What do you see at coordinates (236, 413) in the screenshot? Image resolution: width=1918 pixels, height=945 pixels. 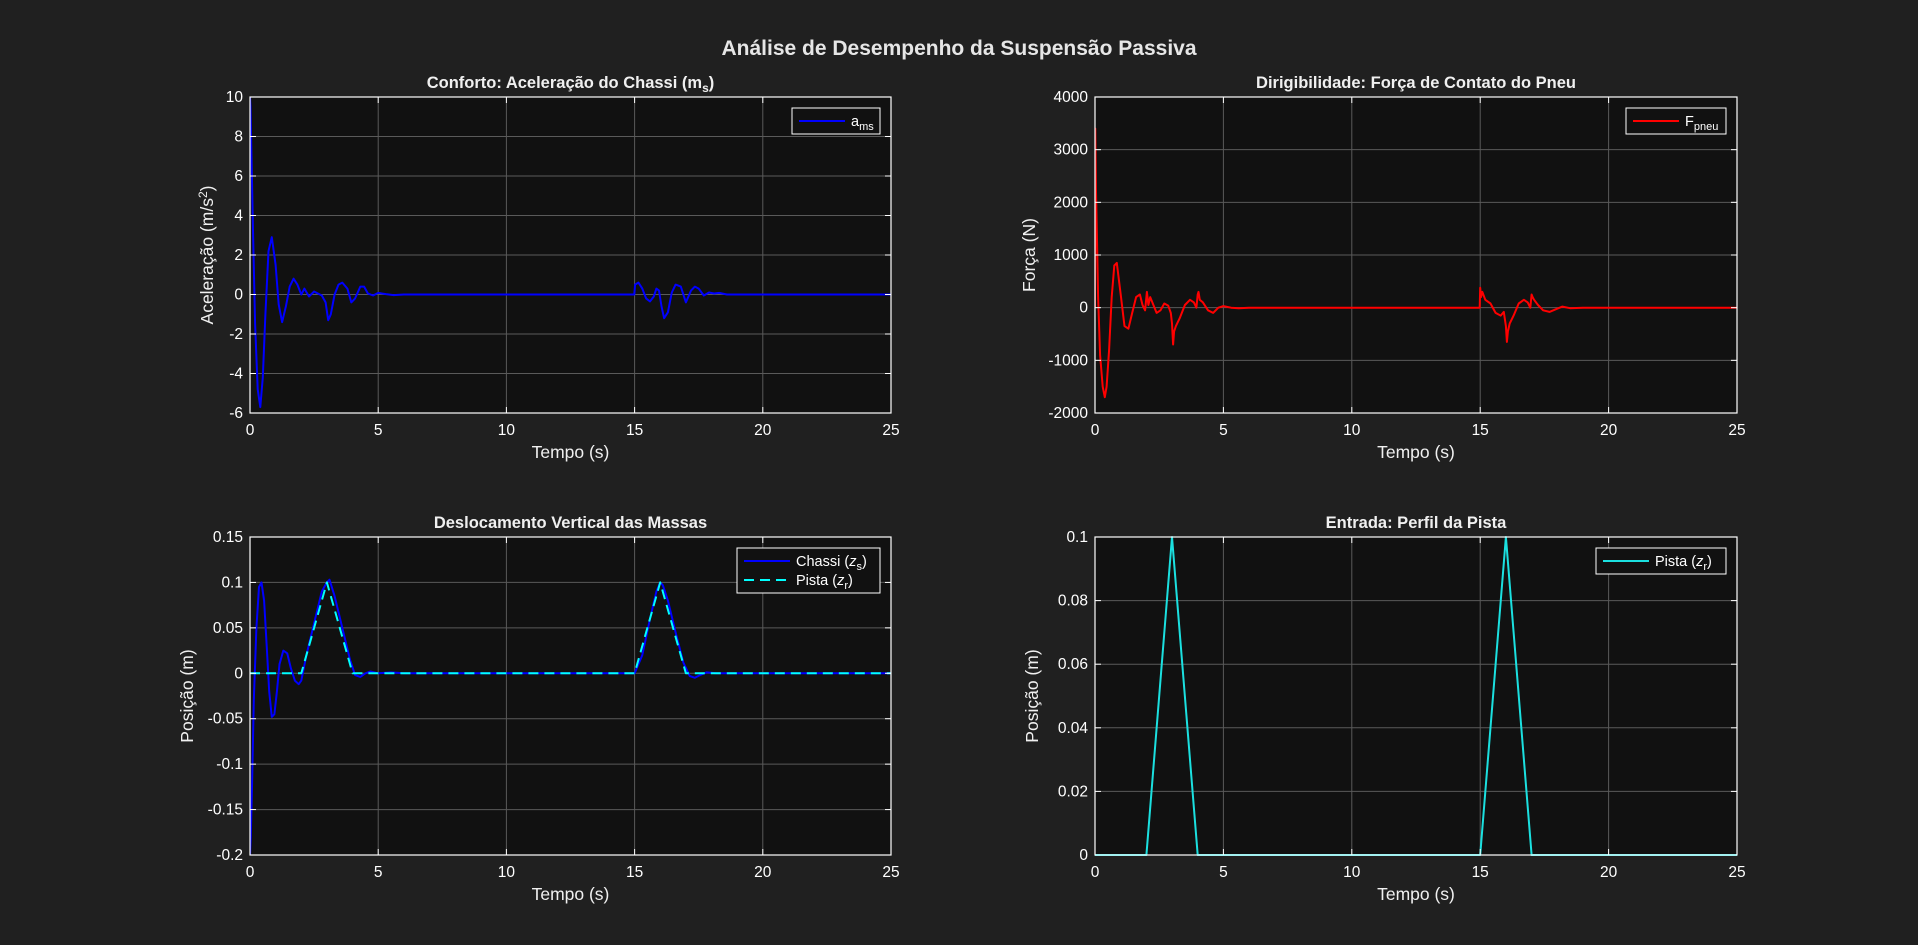 I see `y-tick-label: -6` at bounding box center [236, 413].